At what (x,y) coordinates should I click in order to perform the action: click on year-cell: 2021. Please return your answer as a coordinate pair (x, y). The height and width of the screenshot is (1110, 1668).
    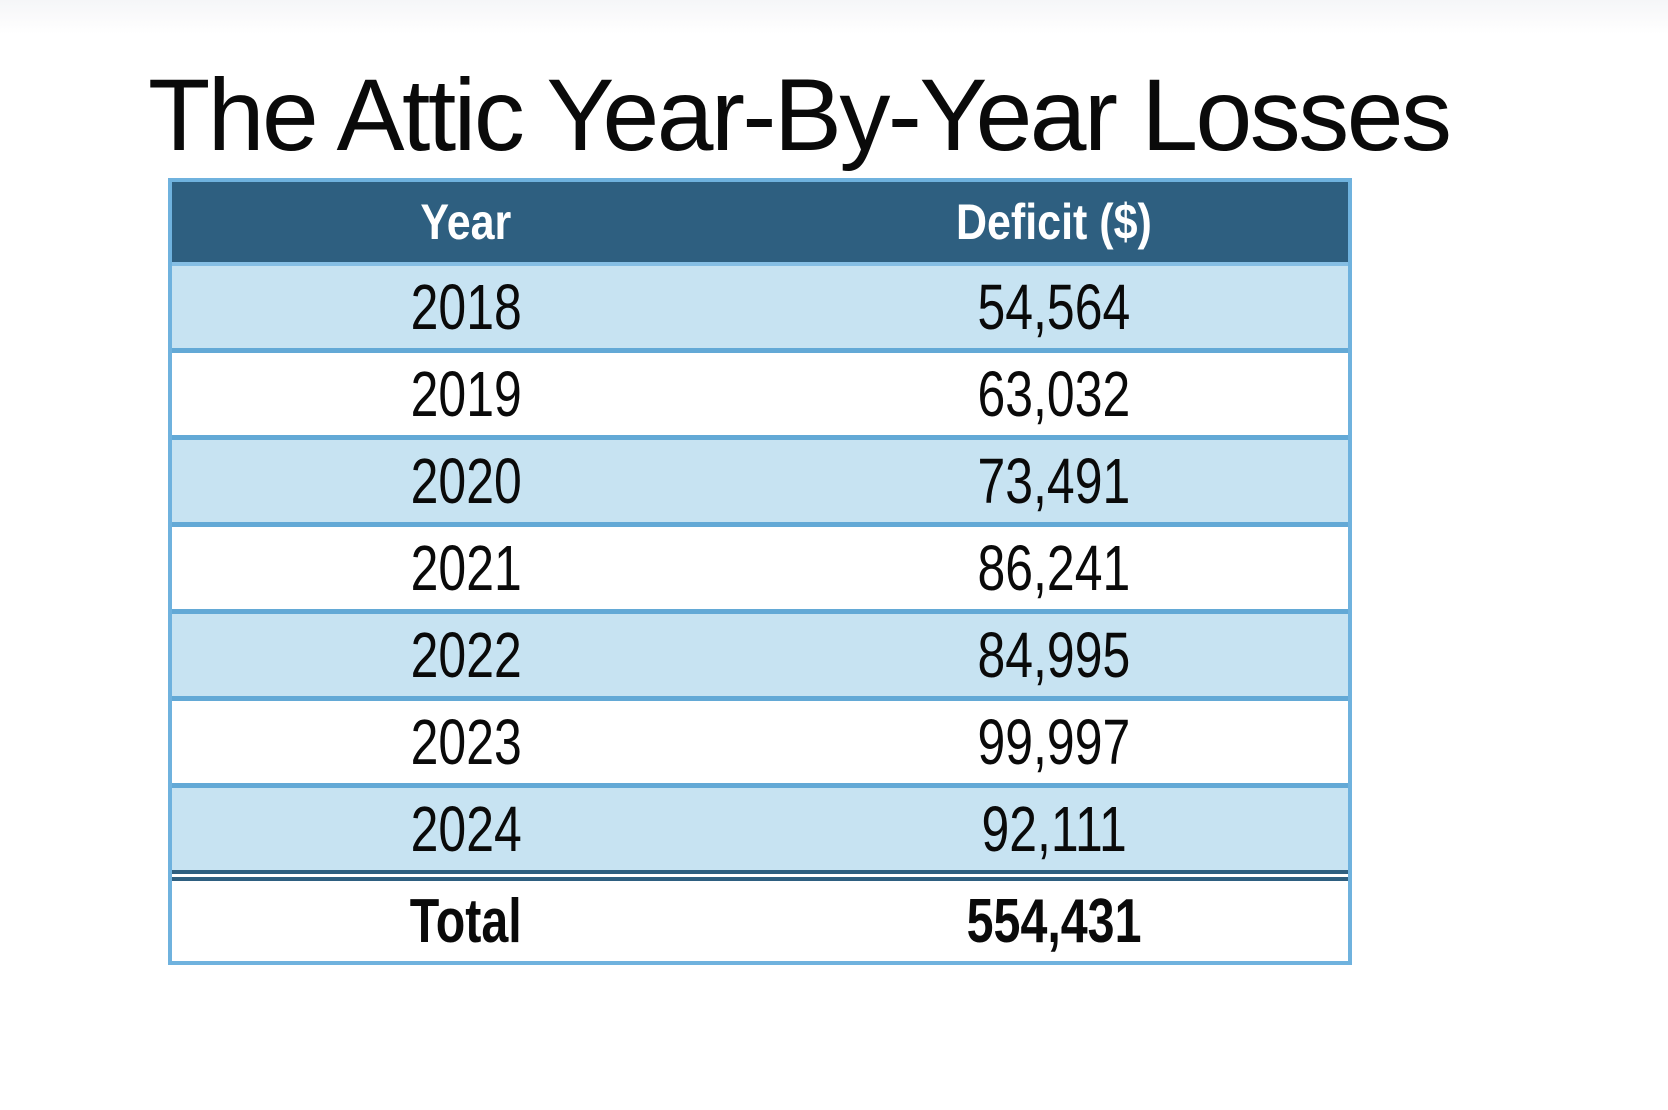
    Looking at the image, I should click on (466, 565).